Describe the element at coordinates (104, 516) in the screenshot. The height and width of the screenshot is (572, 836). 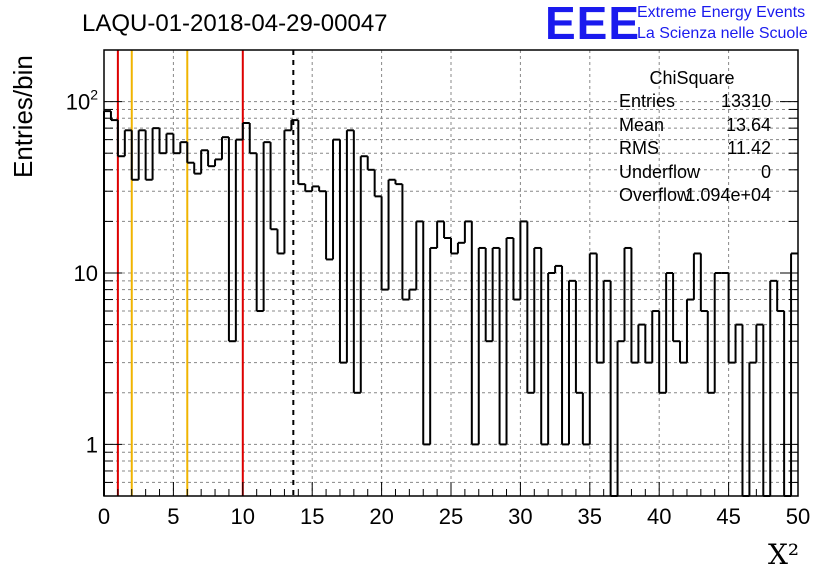
I see `x-tick-label: 0` at that location.